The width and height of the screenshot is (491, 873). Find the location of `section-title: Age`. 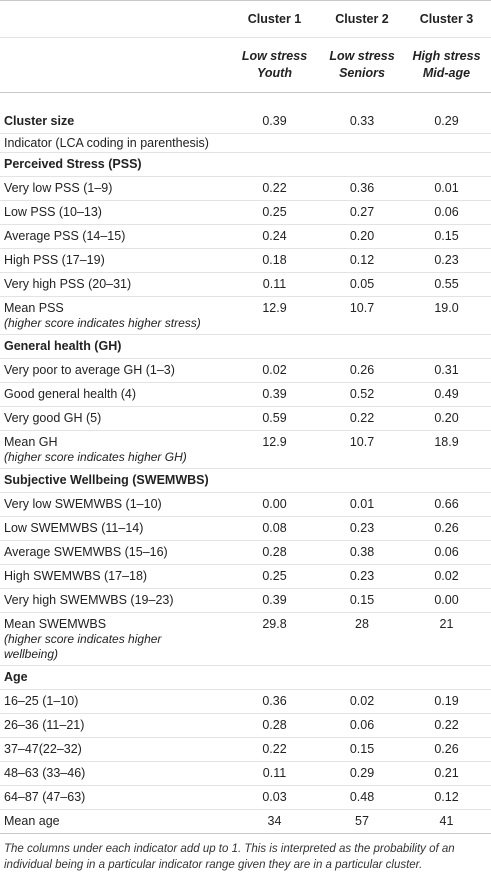

section-title: Age is located at coordinates (16, 677).